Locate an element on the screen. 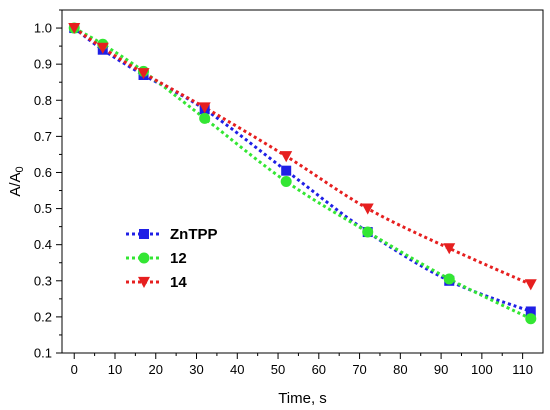  x-tick-label: 60 is located at coordinates (319, 369).